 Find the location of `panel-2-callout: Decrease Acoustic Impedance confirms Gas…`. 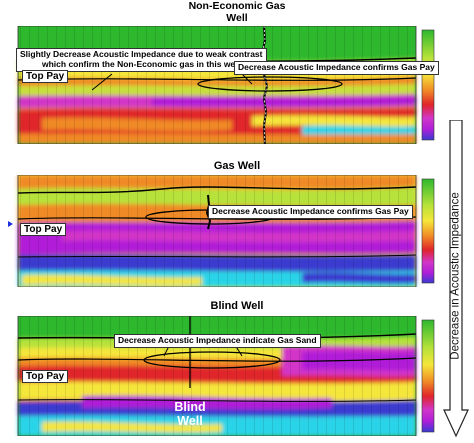

panel-2-callout: Decrease Acoustic Impedance confirms Gas… is located at coordinates (310, 212).